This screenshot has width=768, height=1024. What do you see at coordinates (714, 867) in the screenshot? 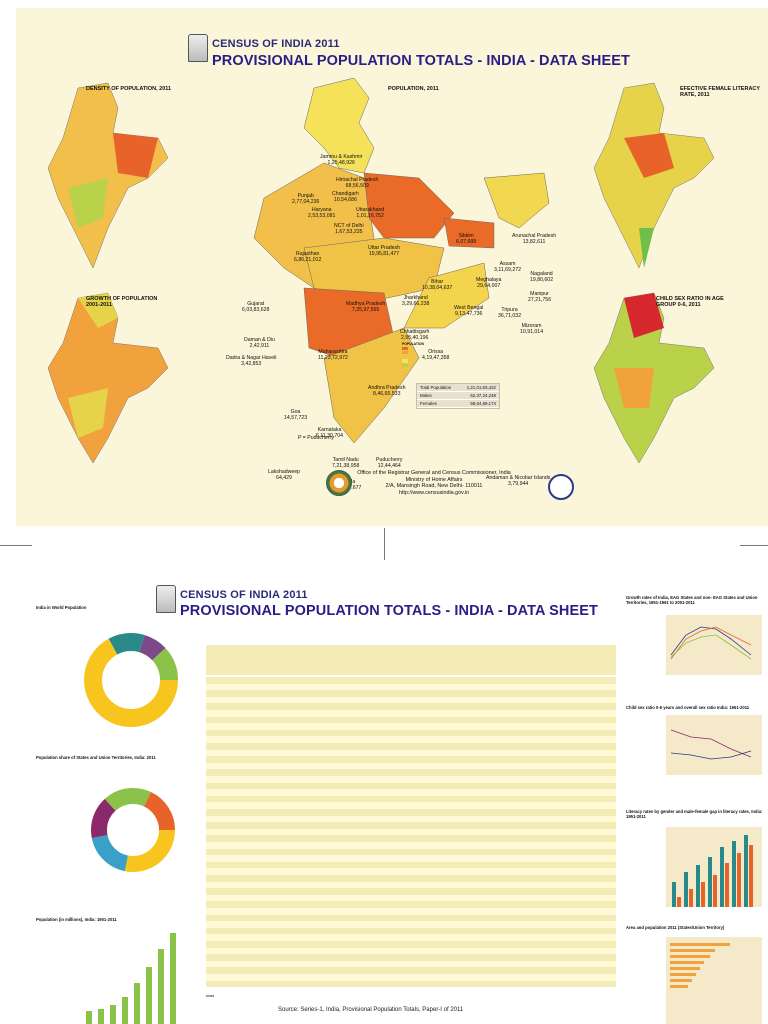
I see `literacy-rates-bar-chart` at bounding box center [714, 867].